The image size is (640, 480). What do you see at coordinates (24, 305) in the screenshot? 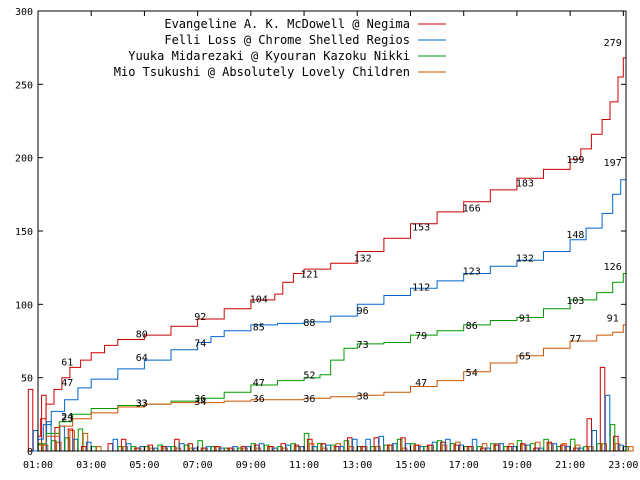
I see `y-tick-label: 100` at bounding box center [24, 305].